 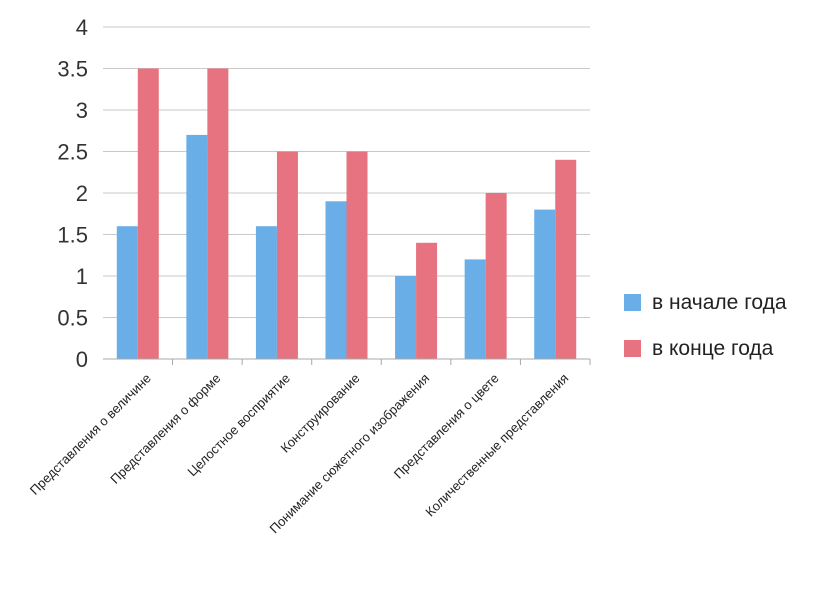 I want to click on y-tick-label: 1.5, so click(x=72, y=235).